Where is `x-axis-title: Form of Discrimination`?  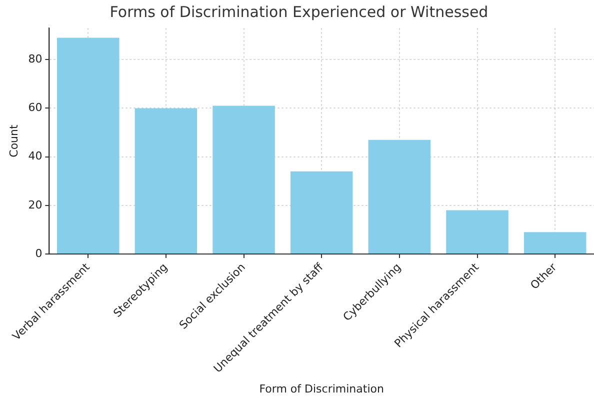 x-axis-title: Form of Discrimination is located at coordinates (321, 389).